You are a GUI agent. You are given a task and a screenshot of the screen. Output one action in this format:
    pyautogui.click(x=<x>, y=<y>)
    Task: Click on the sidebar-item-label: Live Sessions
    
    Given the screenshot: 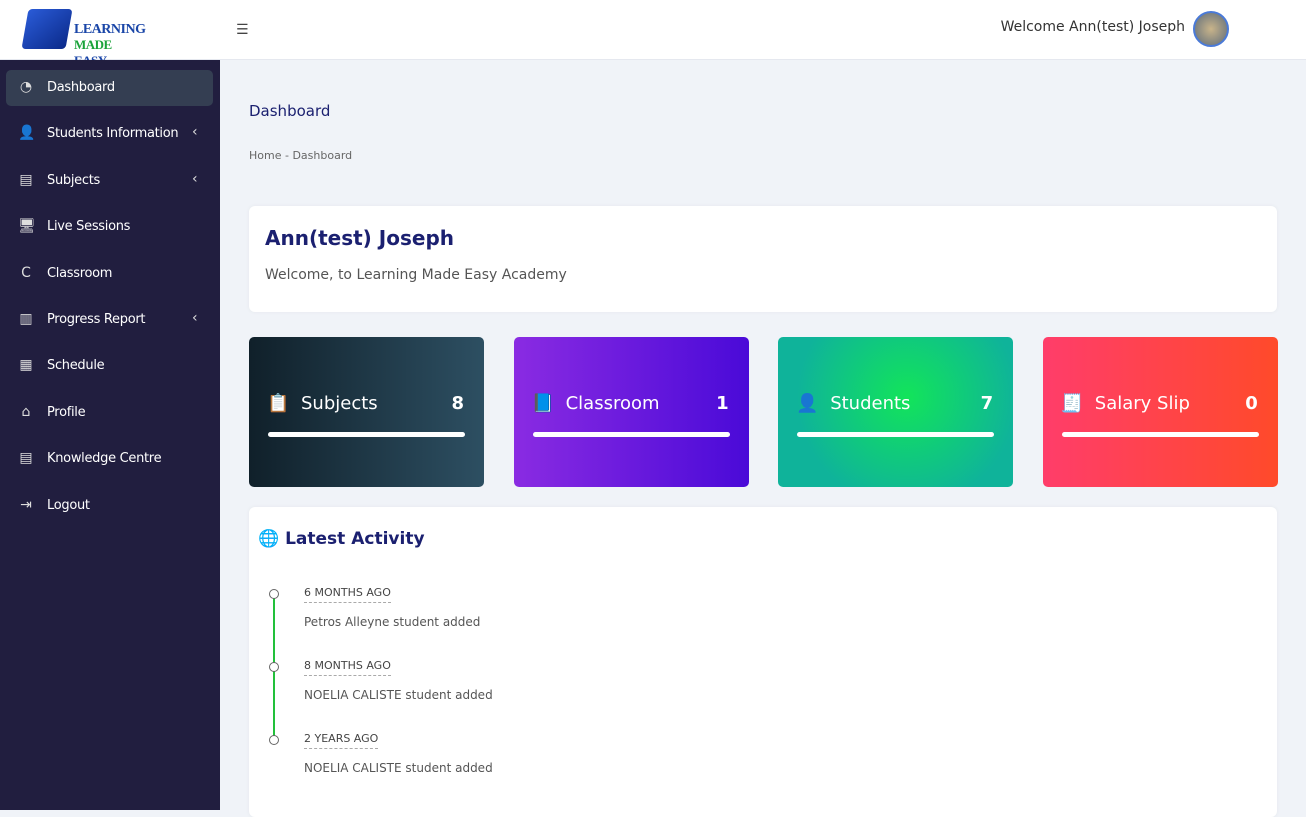 What is the action you would take?
    pyautogui.click(x=89, y=227)
    